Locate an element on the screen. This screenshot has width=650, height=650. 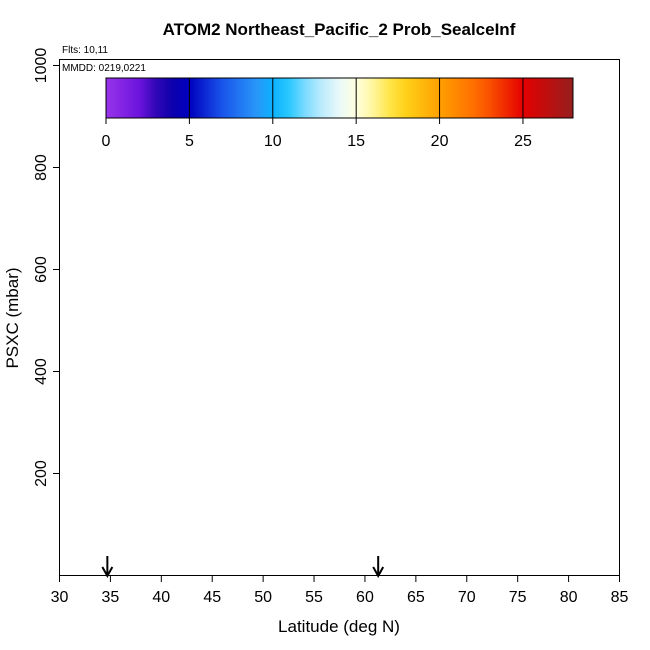
x-tick-label: 35 is located at coordinates (111, 597).